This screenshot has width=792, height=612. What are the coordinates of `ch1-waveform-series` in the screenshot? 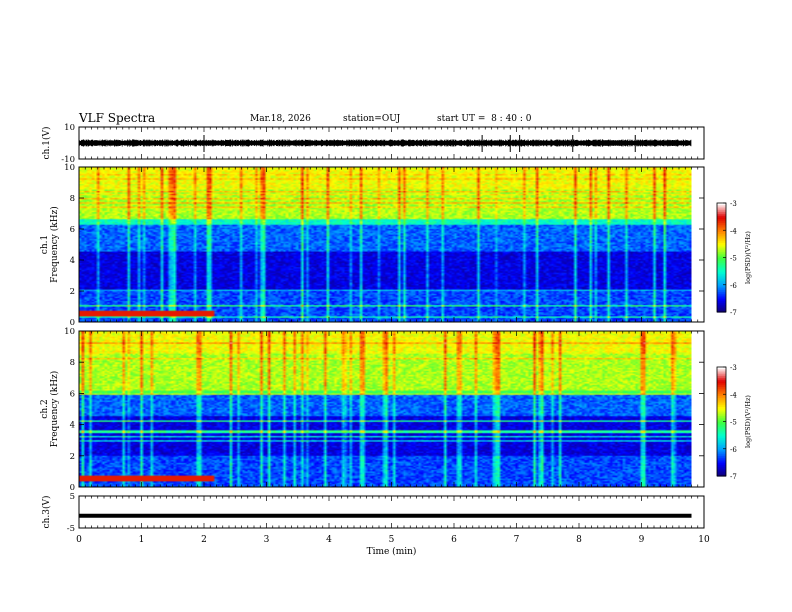 It's located at (385, 143).